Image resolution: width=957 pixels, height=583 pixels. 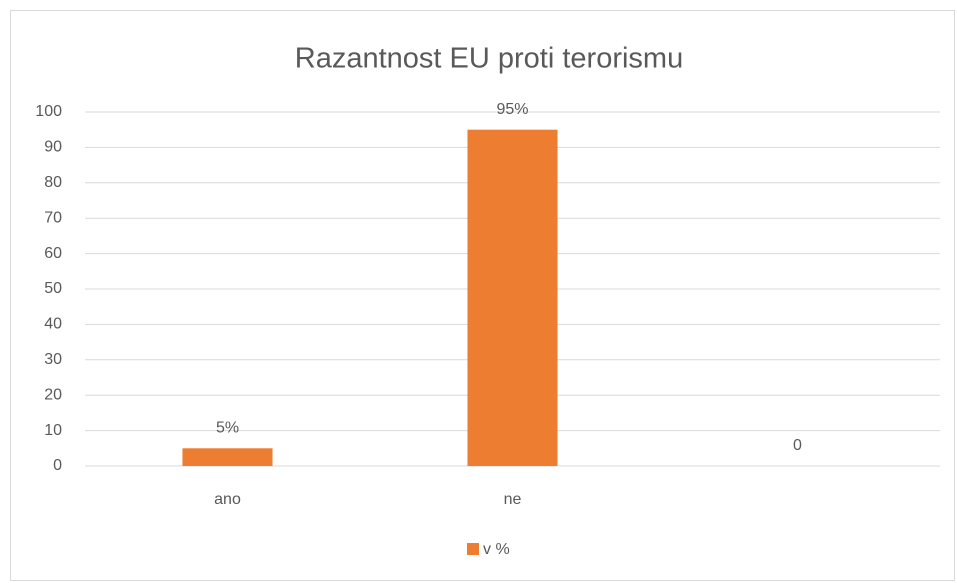 What do you see at coordinates (53, 147) in the screenshot?
I see `y-tick-label: 90` at bounding box center [53, 147].